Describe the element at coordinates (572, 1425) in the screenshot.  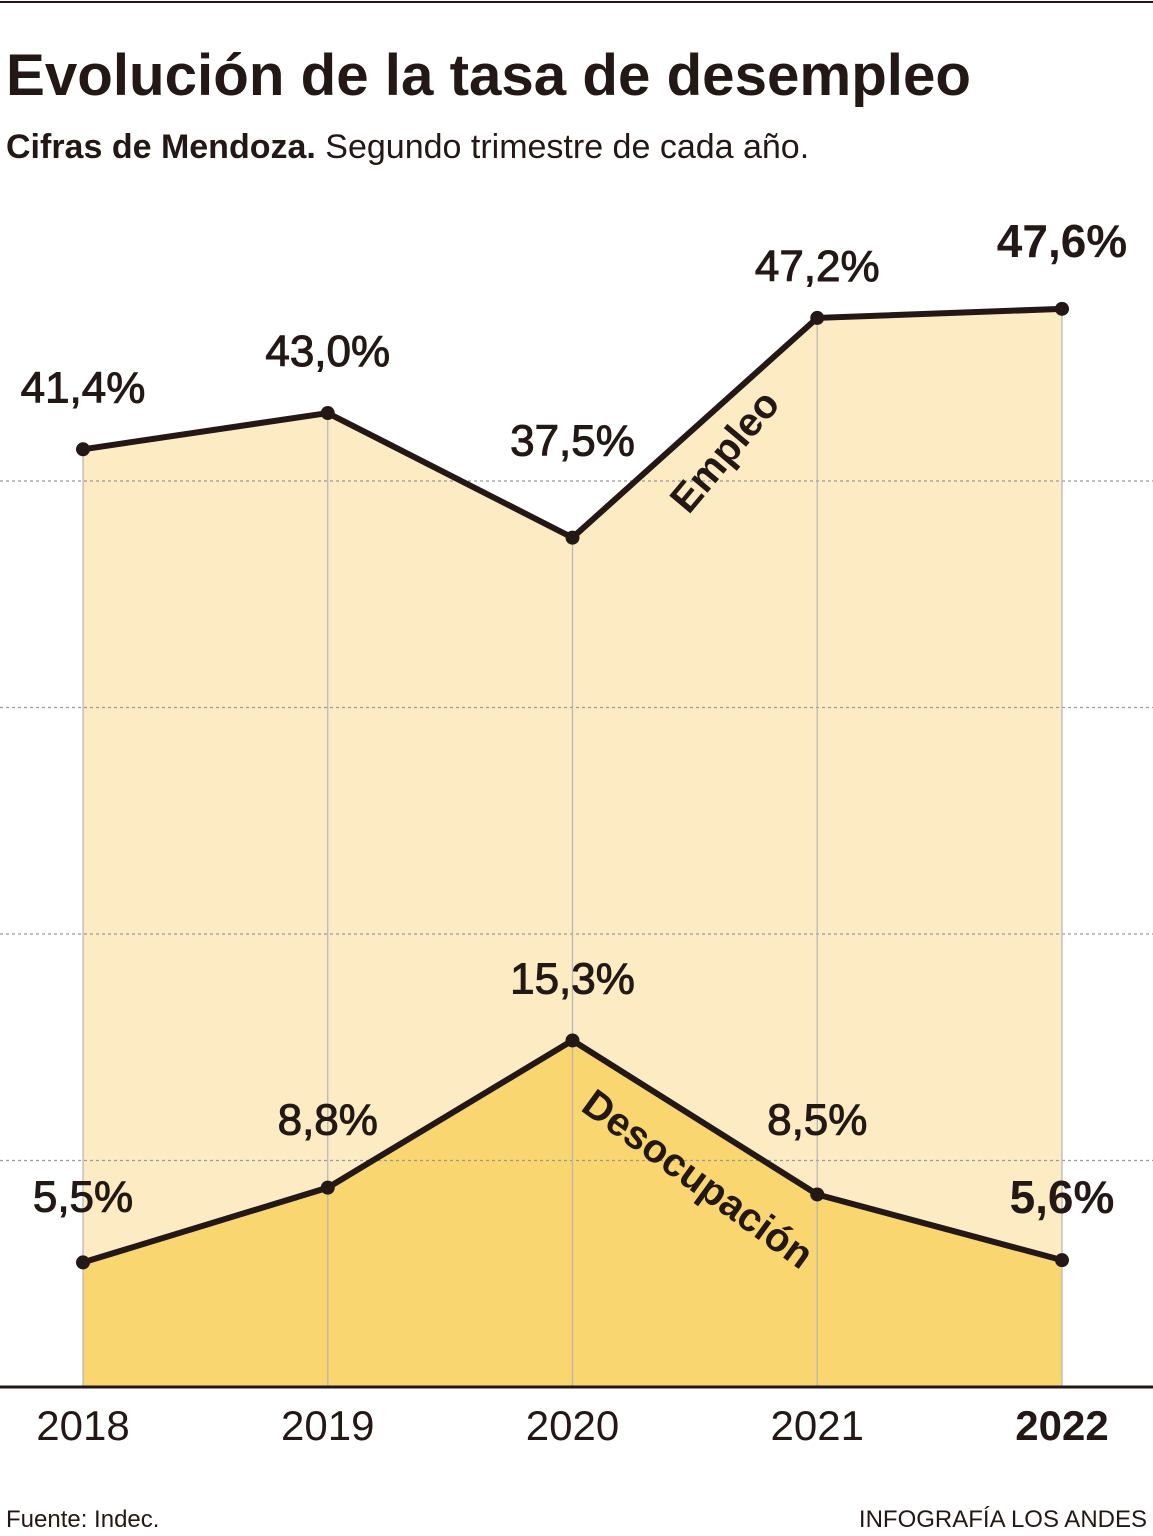
I see `x-tick-label: 2020` at that location.